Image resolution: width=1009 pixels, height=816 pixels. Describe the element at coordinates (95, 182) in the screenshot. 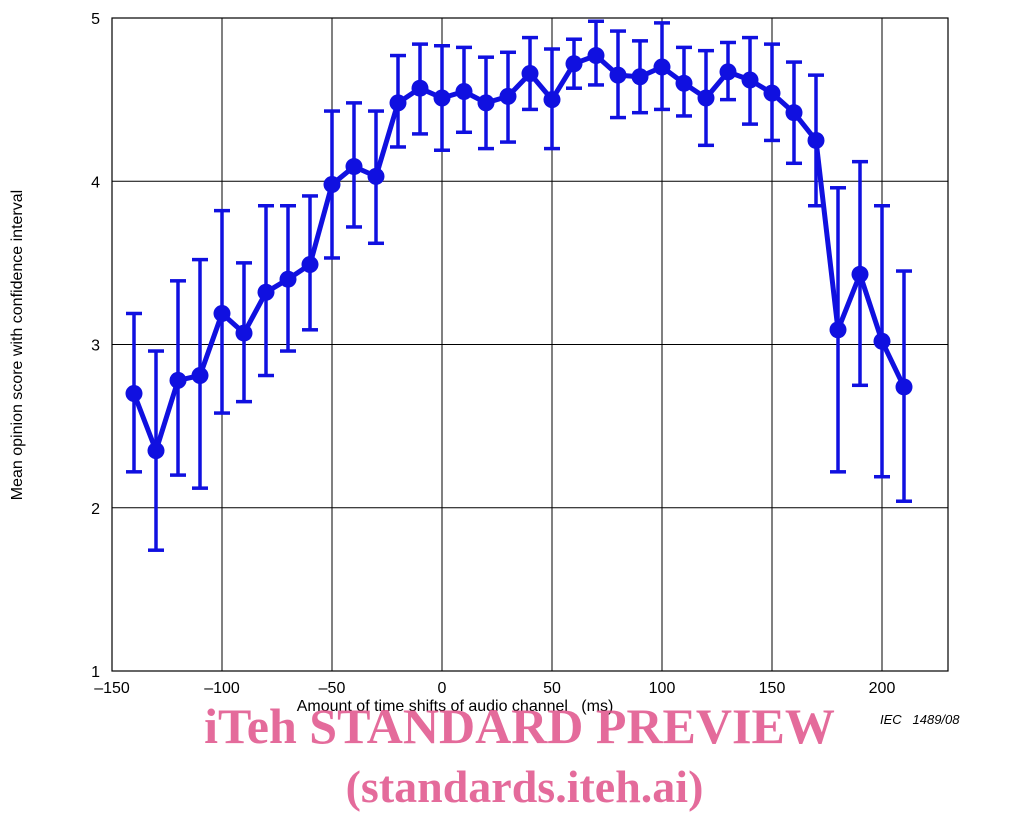

I see `y-tick-label: 4` at that location.